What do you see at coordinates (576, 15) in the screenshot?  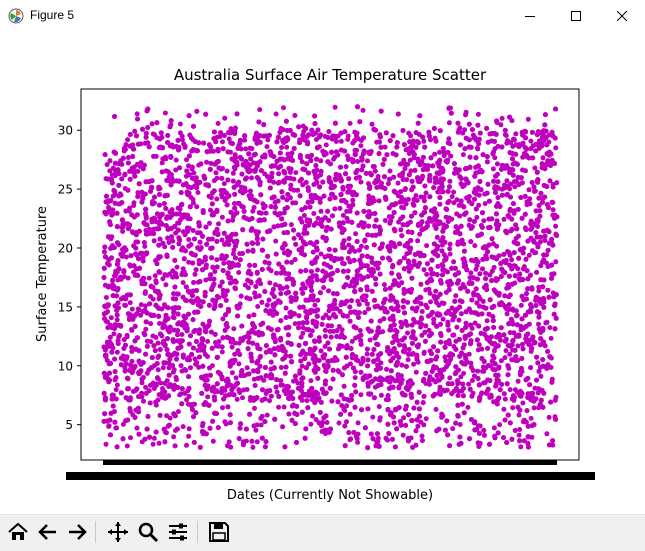 I see `maximize-button` at bounding box center [576, 15].